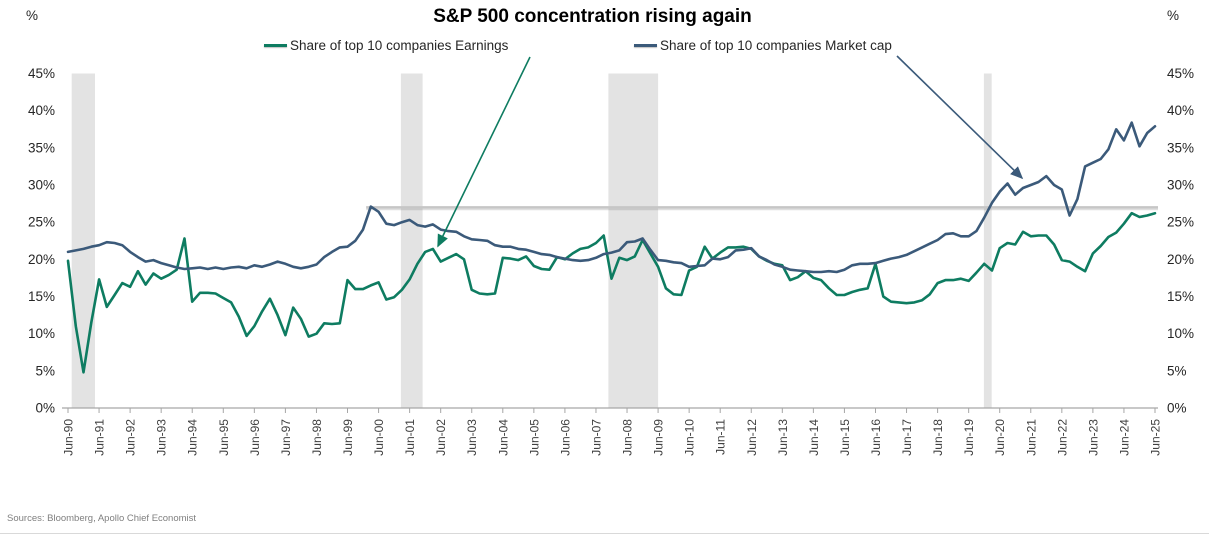  What do you see at coordinates (1000, 437) in the screenshot?
I see `x-tick-label: Jun-20` at bounding box center [1000, 437].